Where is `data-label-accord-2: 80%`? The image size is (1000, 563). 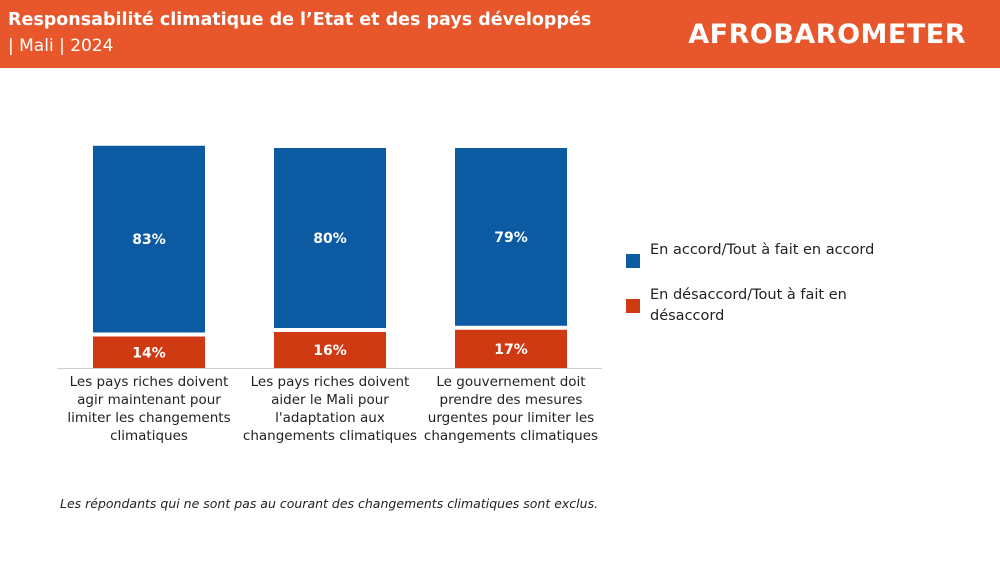
data-label-accord-2: 80% is located at coordinates (330, 239).